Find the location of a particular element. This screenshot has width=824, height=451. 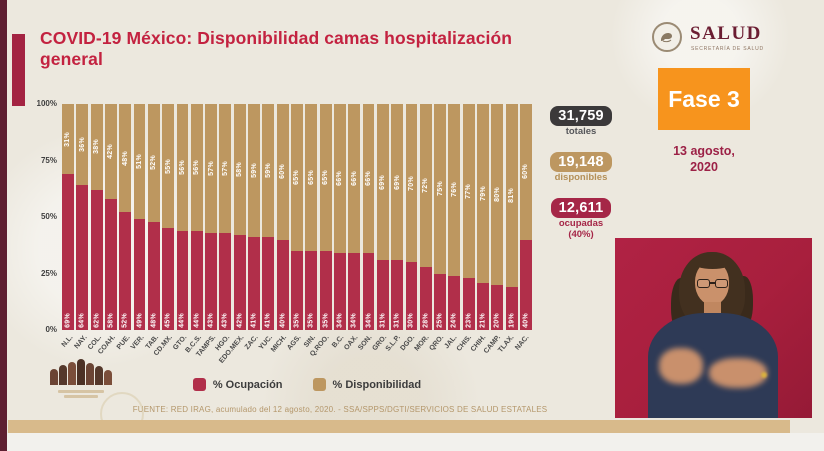

x-label-nl: N.L. is located at coordinates (67, 341).